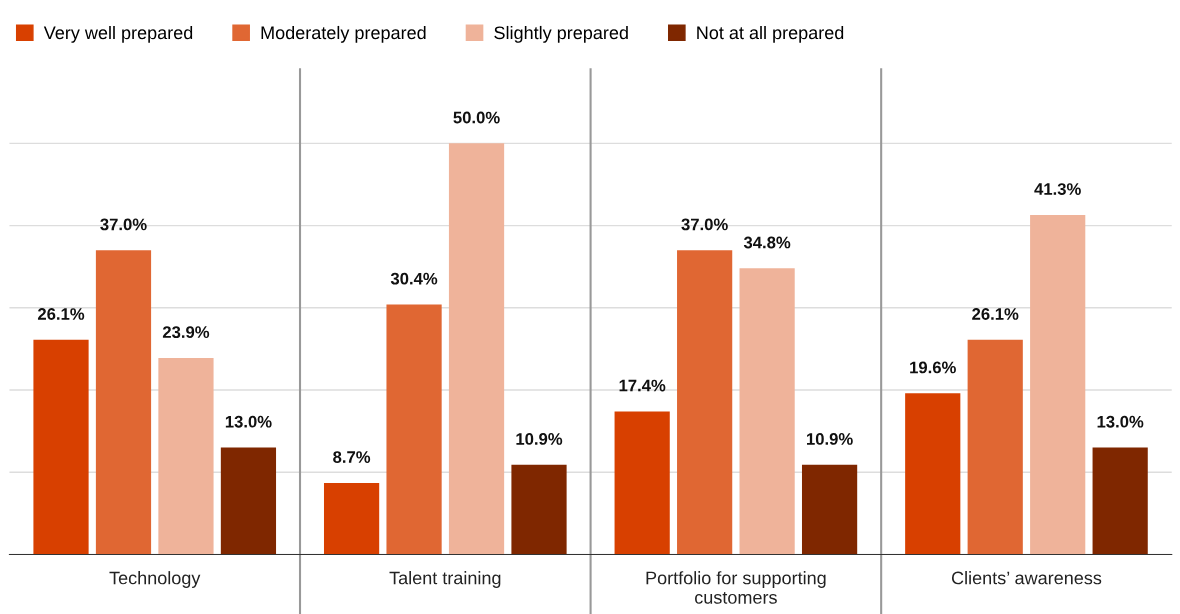 Image resolution: width=1180 pixels, height=614 pixels. I want to click on data-label: 8.7%, so click(352, 457).